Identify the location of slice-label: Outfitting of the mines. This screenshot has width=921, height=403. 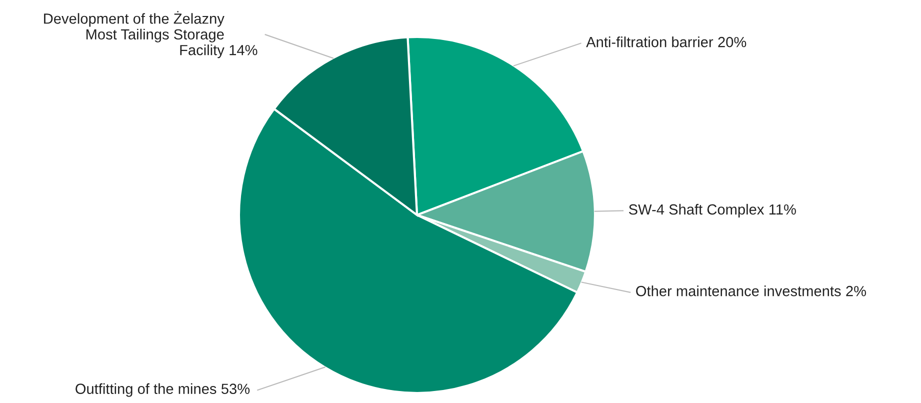
(146, 390).